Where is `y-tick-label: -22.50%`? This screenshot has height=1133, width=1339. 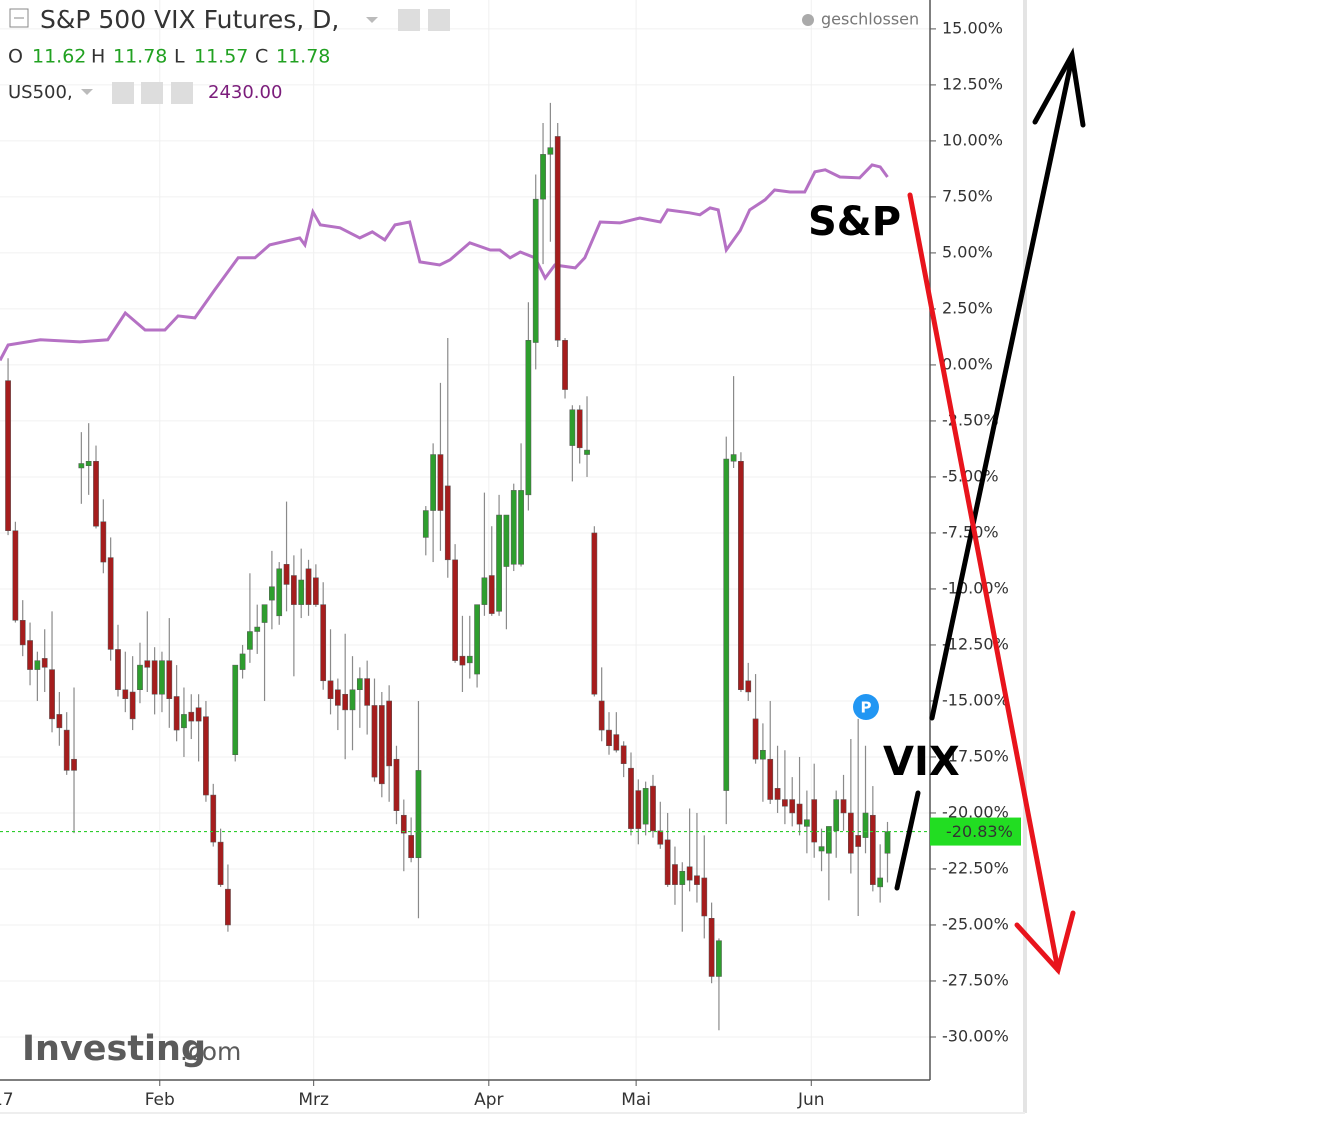
y-tick-label: -22.50% is located at coordinates (975, 867).